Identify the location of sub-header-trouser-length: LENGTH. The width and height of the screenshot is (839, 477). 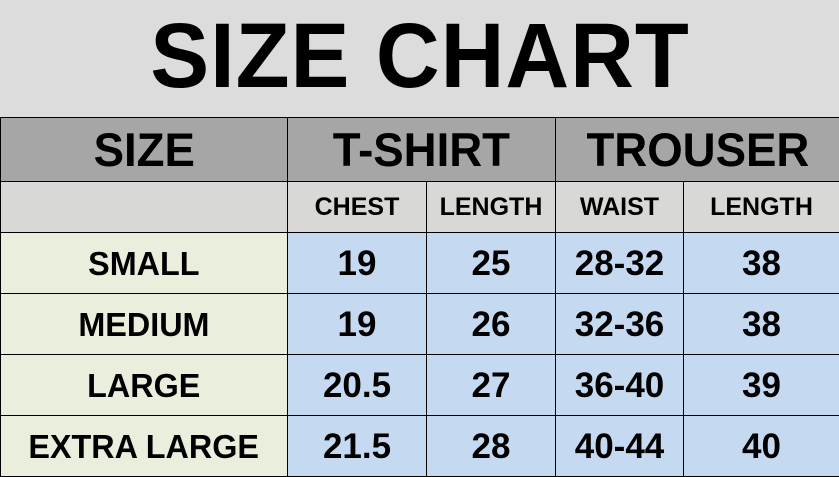
(761, 207).